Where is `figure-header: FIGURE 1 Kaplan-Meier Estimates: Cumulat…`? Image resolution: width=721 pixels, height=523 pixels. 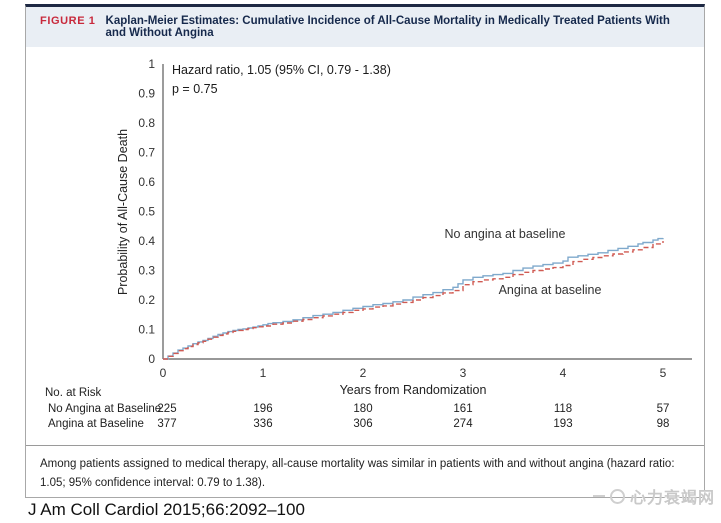
figure-header: FIGURE 1 Kaplan-Meier Estimates: Cumulat… is located at coordinates (365, 27).